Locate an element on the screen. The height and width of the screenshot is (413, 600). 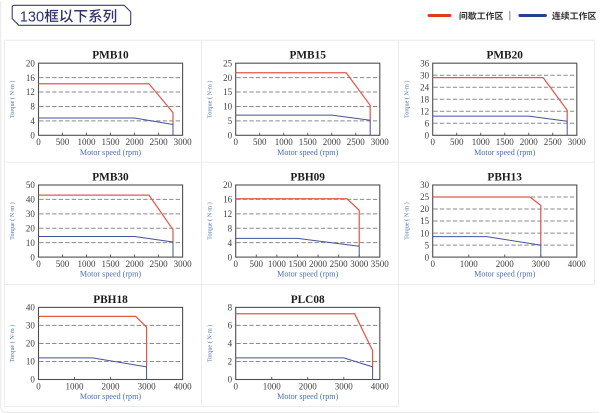
svg-text: 50 is located at coordinates (31, 185).